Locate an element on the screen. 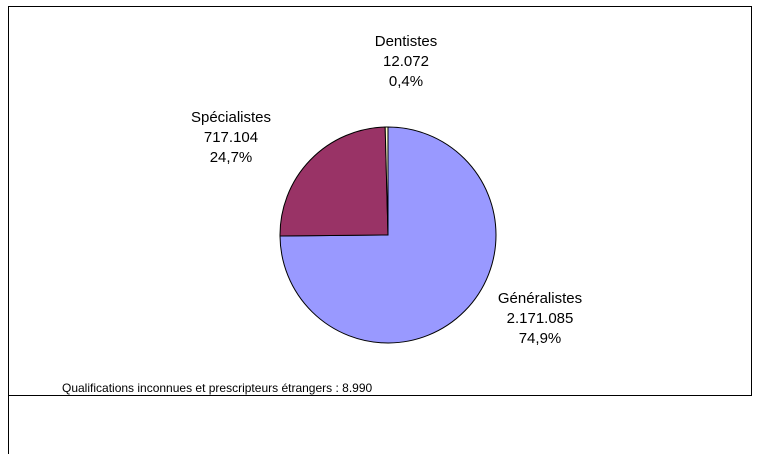 This screenshot has height=454, width=758. percent-label: 24,7% is located at coordinates (231, 157).